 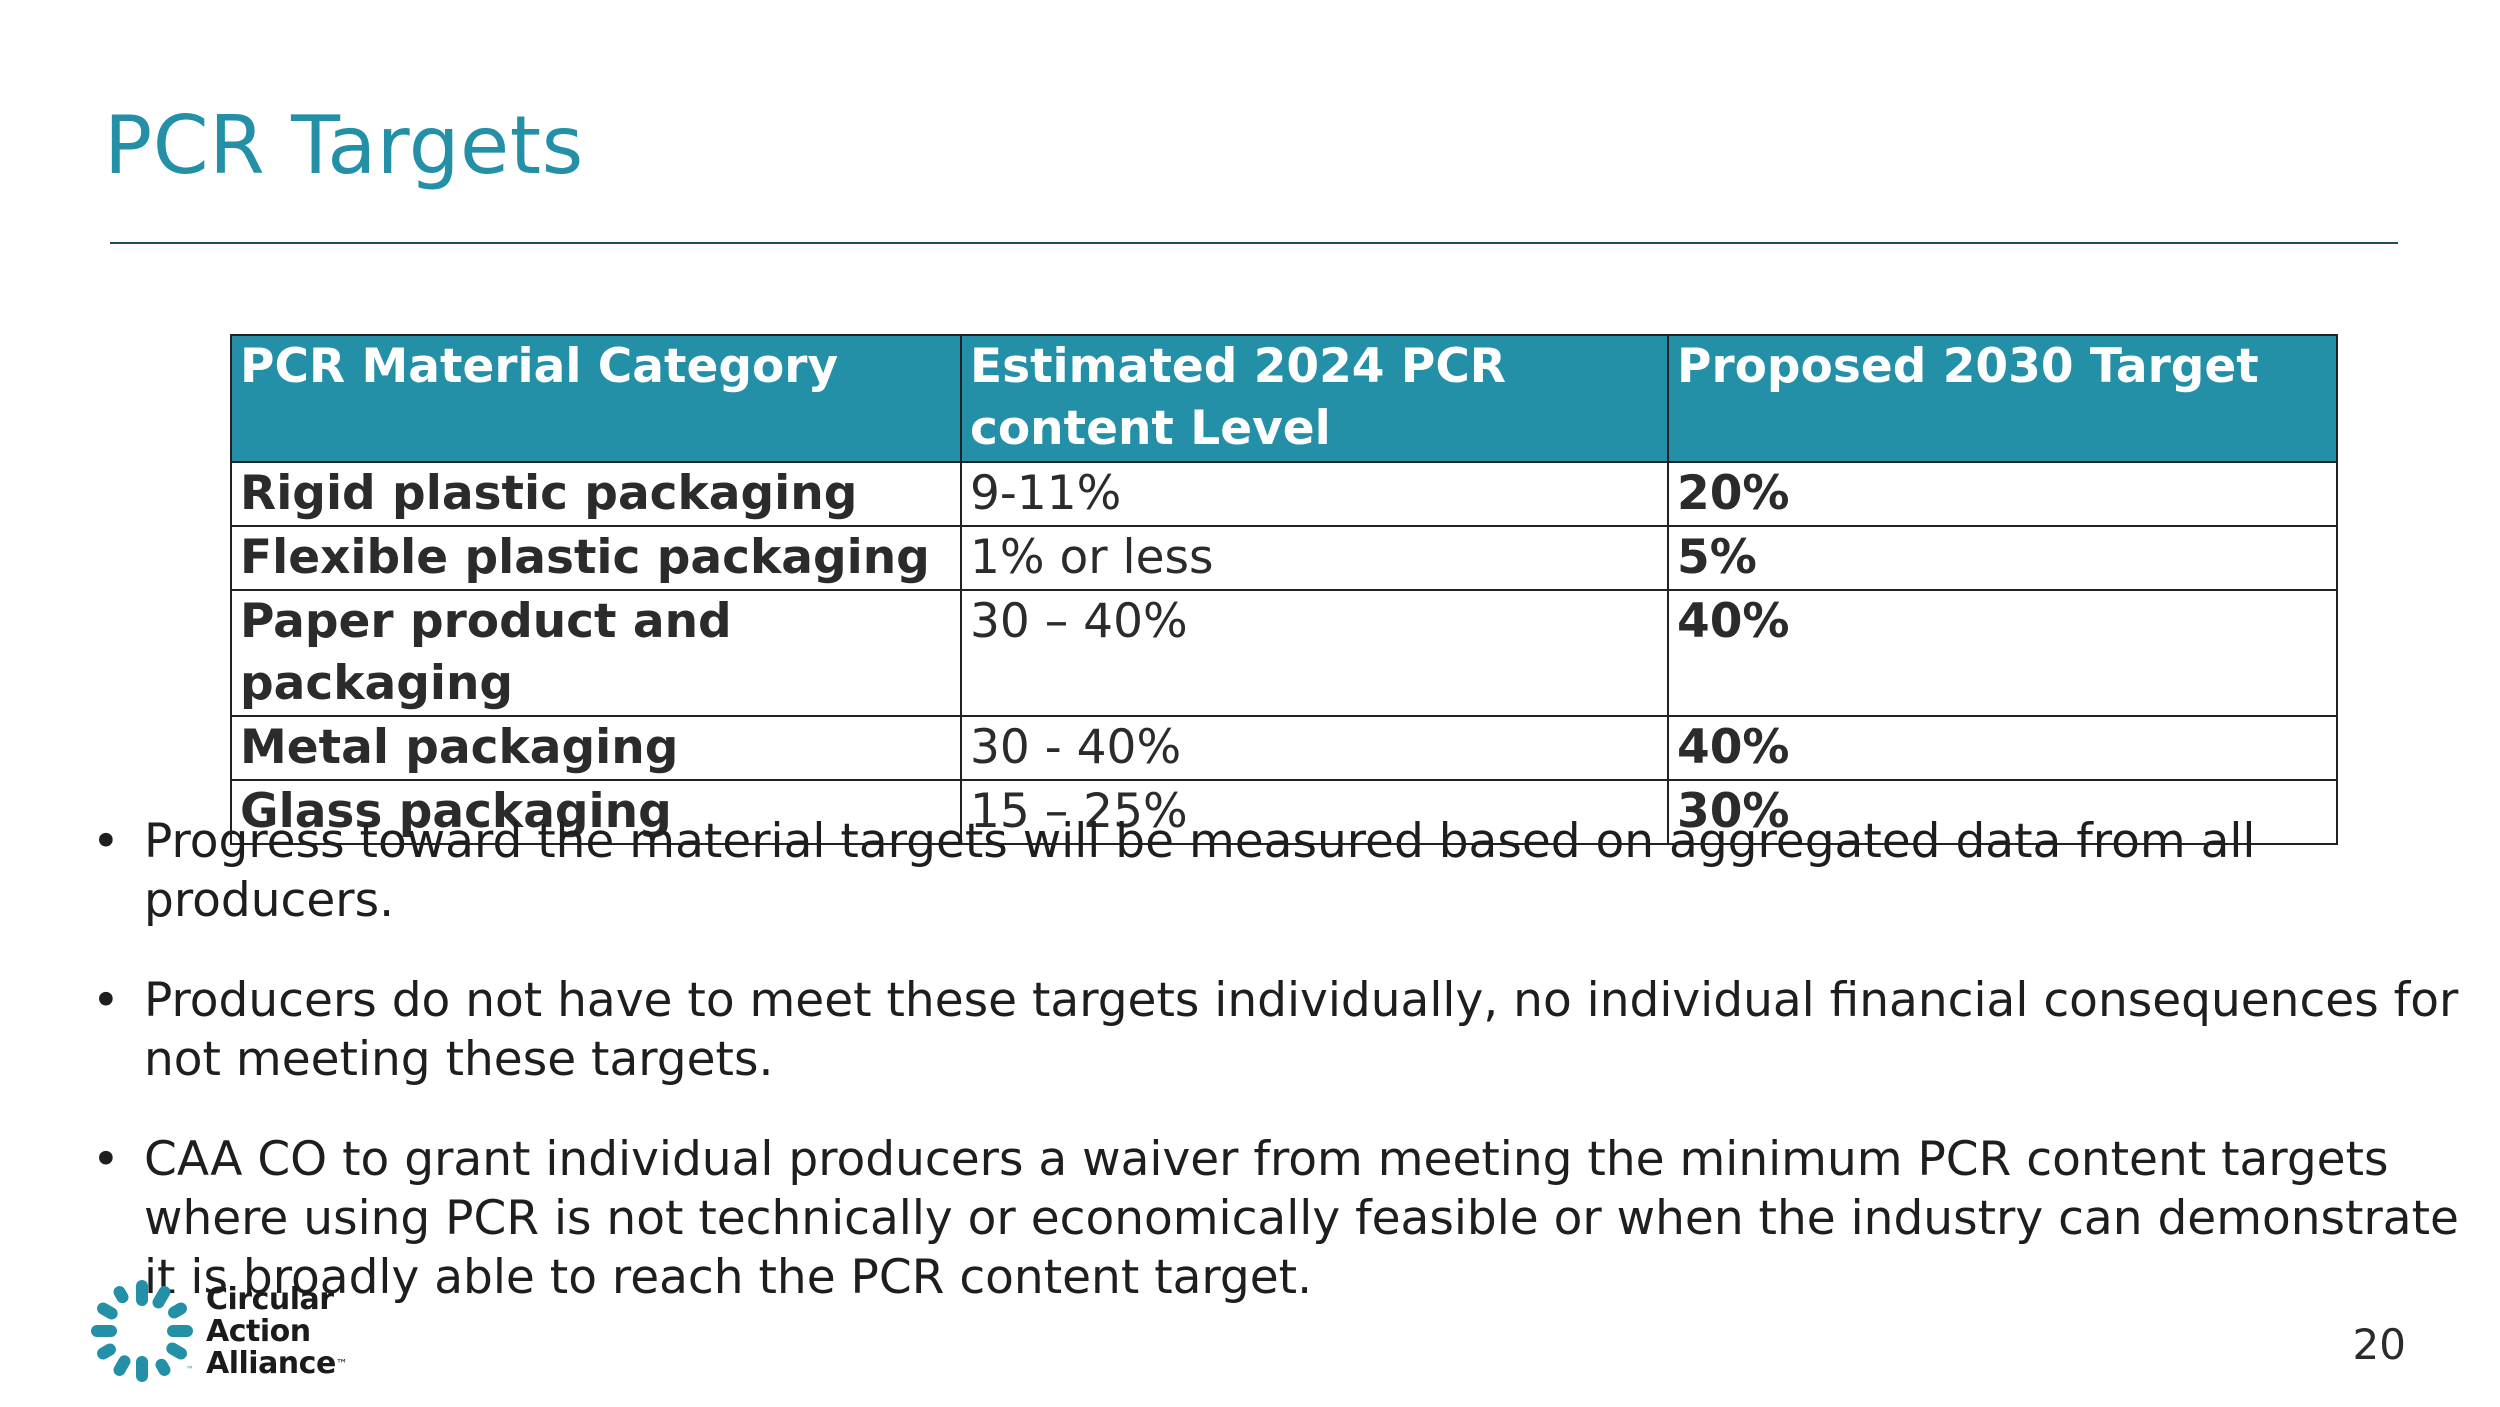 I want to click on logo-line-1: Circular, so click(x=270, y=1299).